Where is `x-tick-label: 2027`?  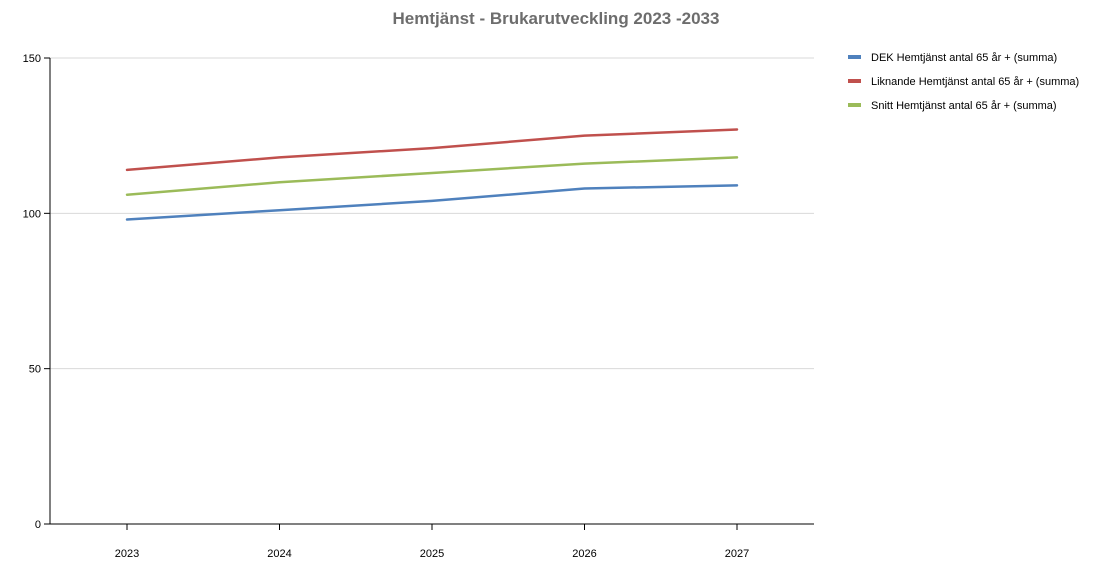 x-tick-label: 2027 is located at coordinates (737, 554).